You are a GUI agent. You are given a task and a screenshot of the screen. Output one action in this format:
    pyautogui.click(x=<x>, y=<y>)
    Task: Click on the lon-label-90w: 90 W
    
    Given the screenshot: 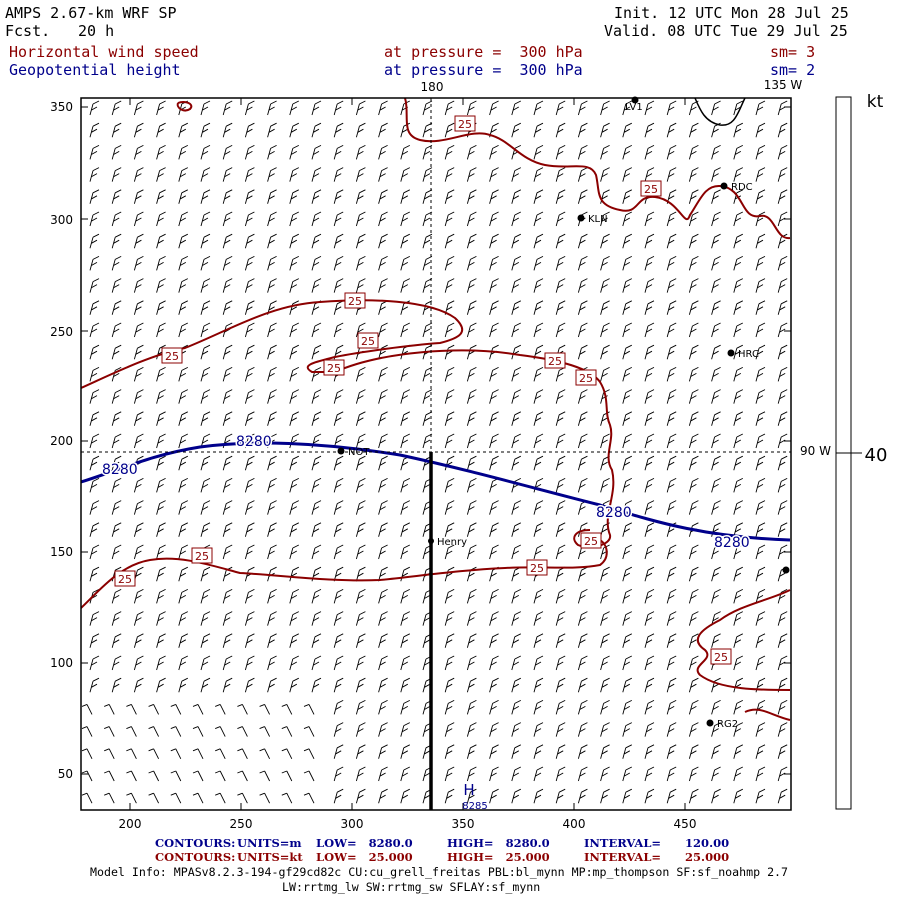 What is the action you would take?
    pyautogui.click(x=815, y=451)
    